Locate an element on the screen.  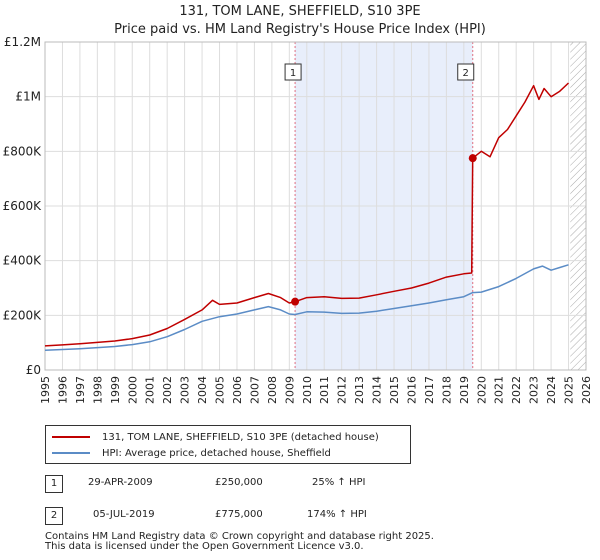
sale-hpi-2: 174% ↑ HPI is located at coordinates (337, 514).